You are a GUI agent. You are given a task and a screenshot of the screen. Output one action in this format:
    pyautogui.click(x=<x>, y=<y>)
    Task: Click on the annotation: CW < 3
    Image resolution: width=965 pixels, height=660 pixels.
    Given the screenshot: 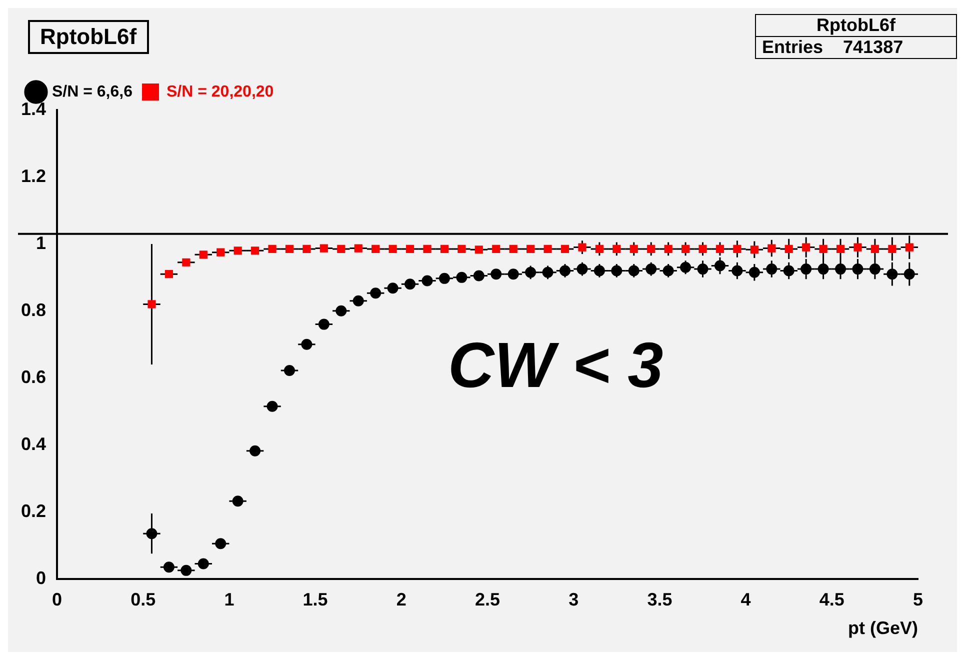 What is the action you would take?
    pyautogui.click(x=556, y=365)
    